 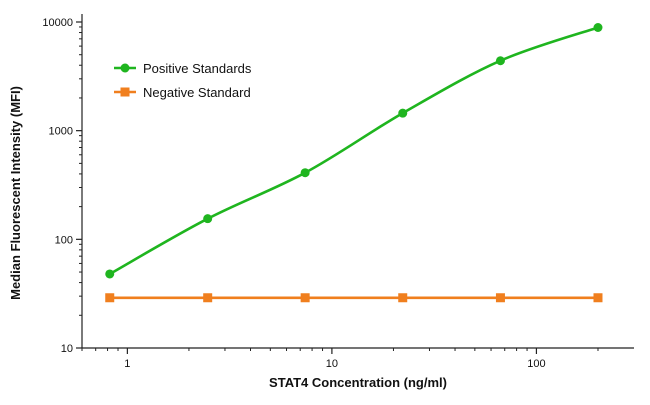 What do you see at coordinates (332, 364) in the screenshot?
I see `x-tick-label: 10` at bounding box center [332, 364].